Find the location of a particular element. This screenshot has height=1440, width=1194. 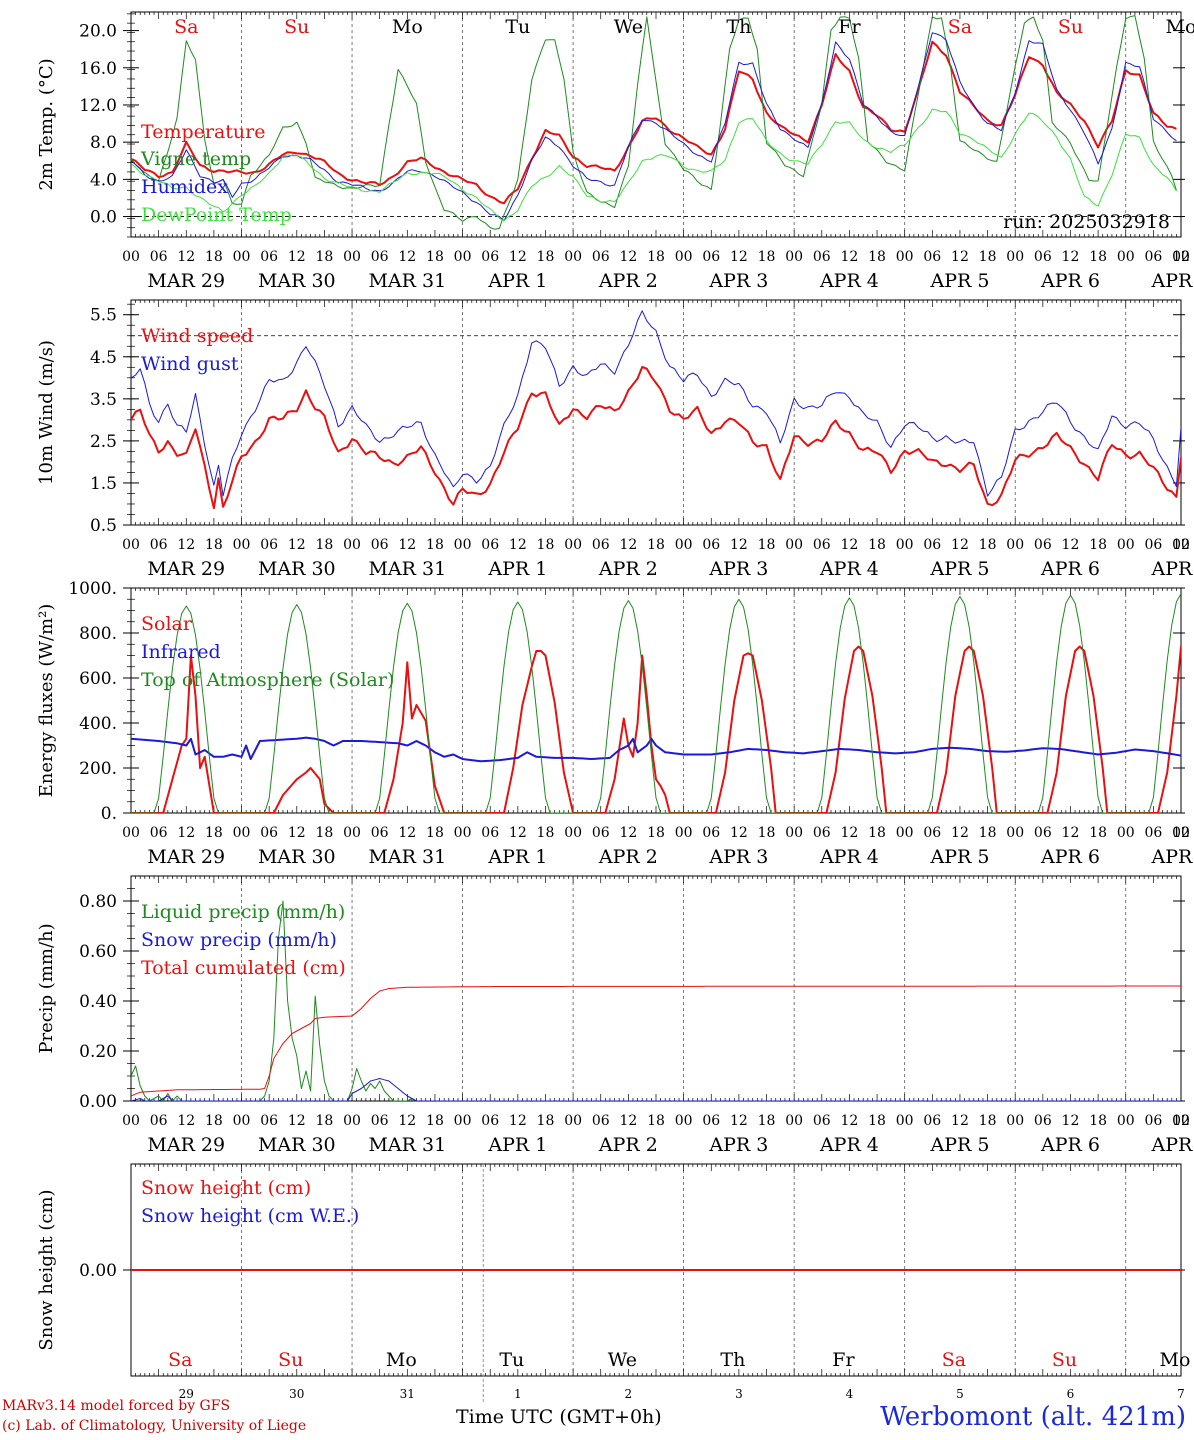

date-label: APR 6 is located at coordinates (1070, 569).